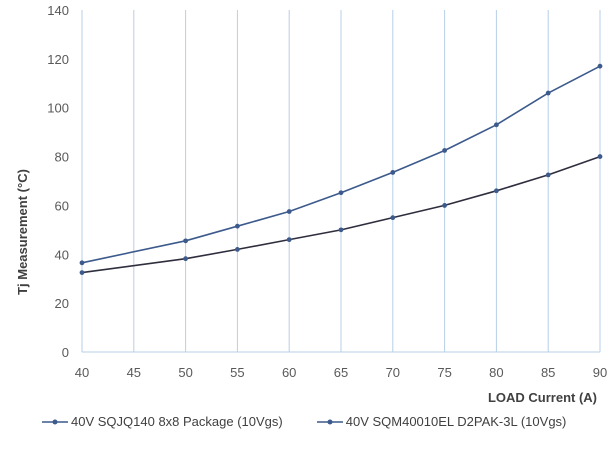 The height and width of the screenshot is (450, 615). What do you see at coordinates (496, 191) in the screenshot?
I see `data-point-s2-x80` at bounding box center [496, 191].